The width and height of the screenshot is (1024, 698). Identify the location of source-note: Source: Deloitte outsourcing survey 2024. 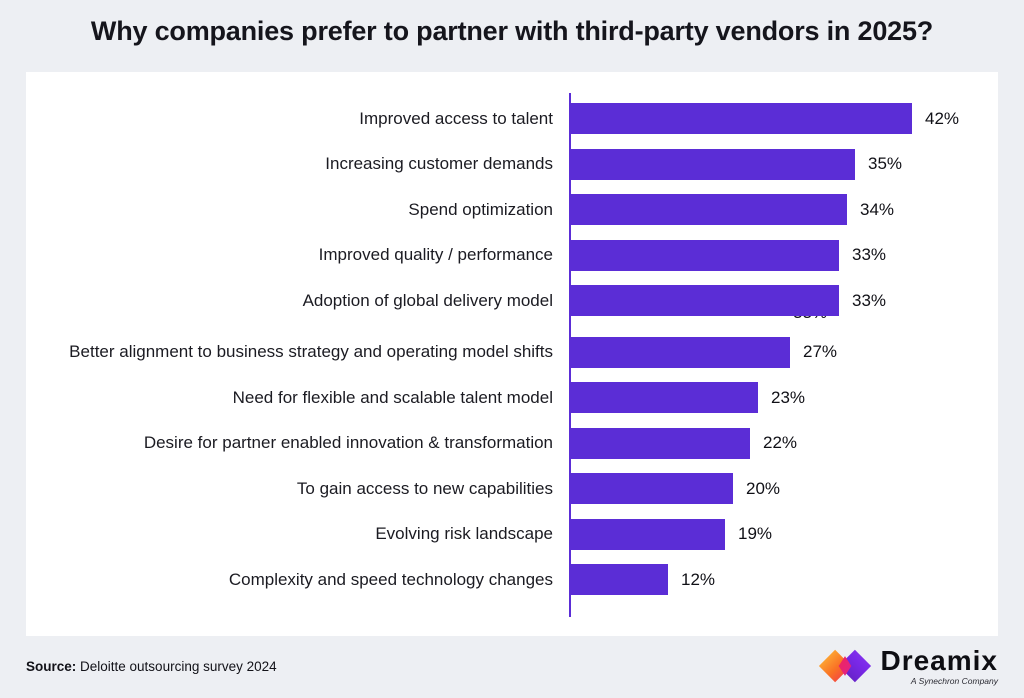
(151, 666).